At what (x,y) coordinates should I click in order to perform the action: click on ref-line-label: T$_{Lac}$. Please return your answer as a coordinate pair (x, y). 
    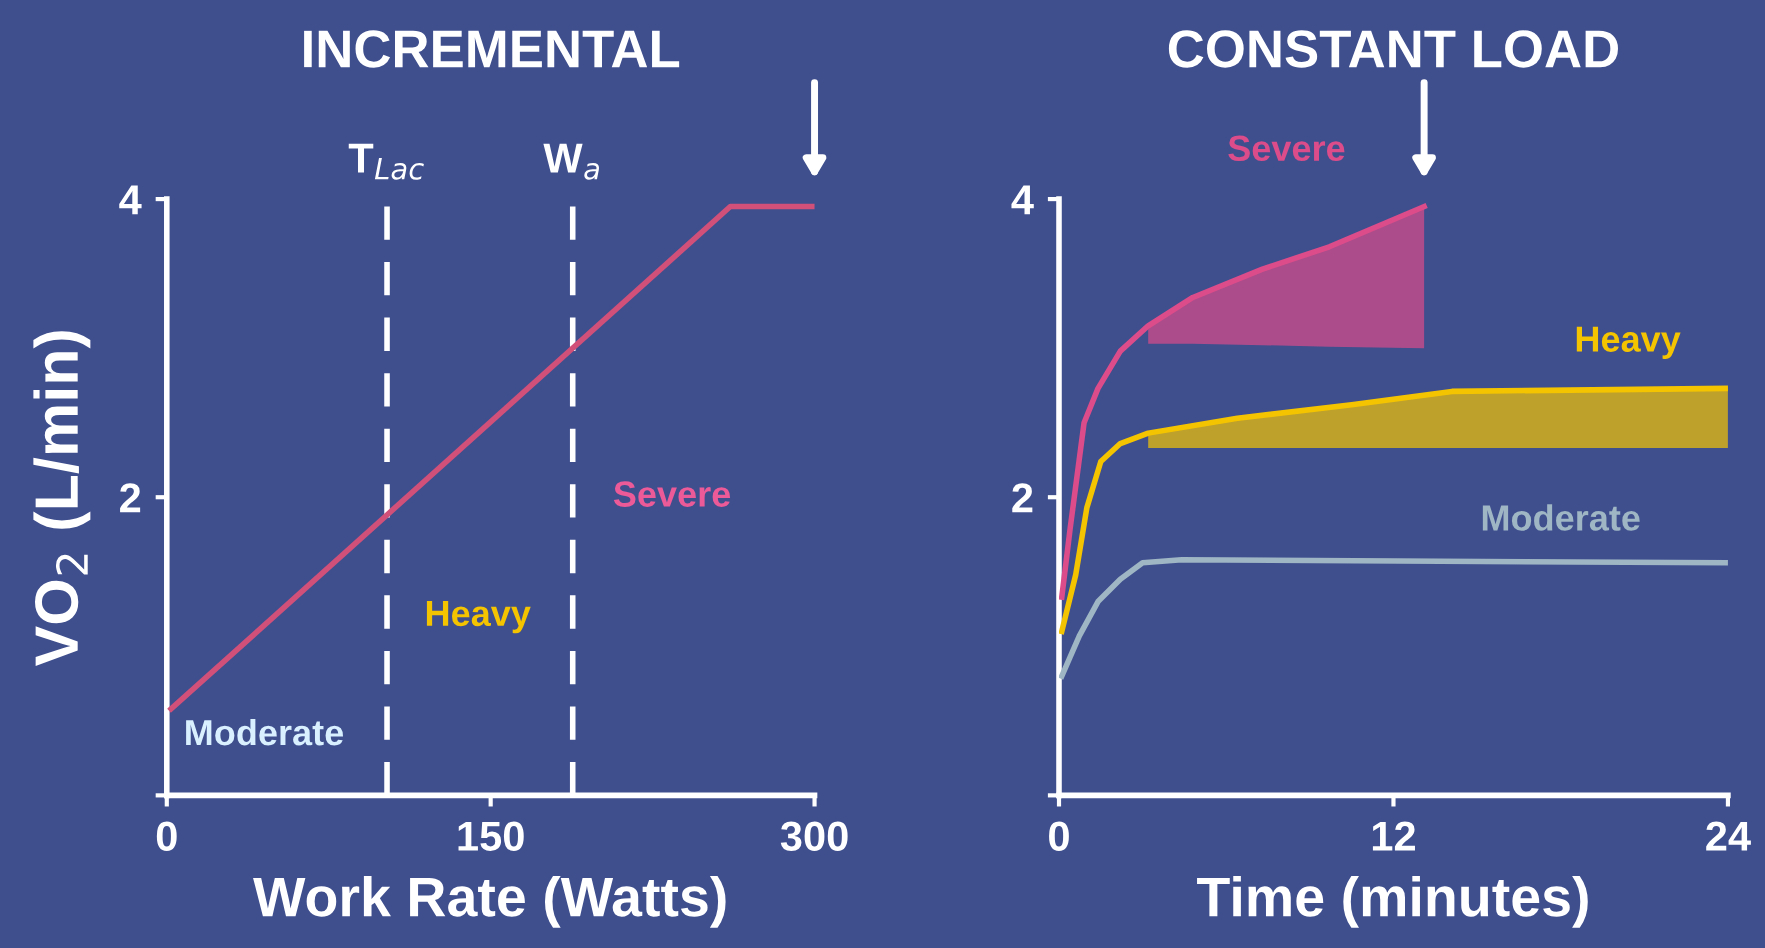
    Looking at the image, I should click on (386, 161).